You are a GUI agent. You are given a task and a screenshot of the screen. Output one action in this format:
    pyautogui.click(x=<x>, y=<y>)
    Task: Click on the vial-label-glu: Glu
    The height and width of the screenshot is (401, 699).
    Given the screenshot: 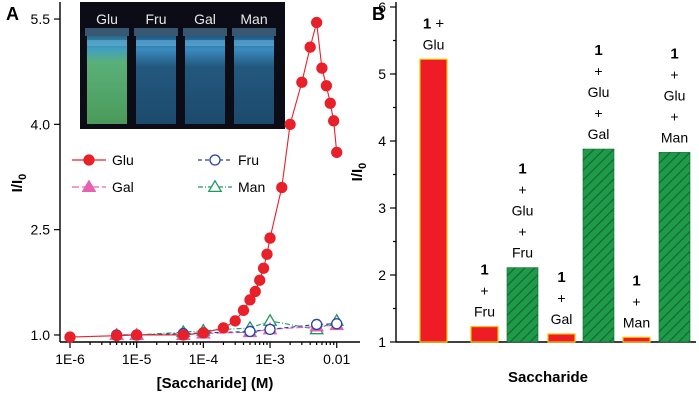 What is the action you would take?
    pyautogui.click(x=107, y=19)
    